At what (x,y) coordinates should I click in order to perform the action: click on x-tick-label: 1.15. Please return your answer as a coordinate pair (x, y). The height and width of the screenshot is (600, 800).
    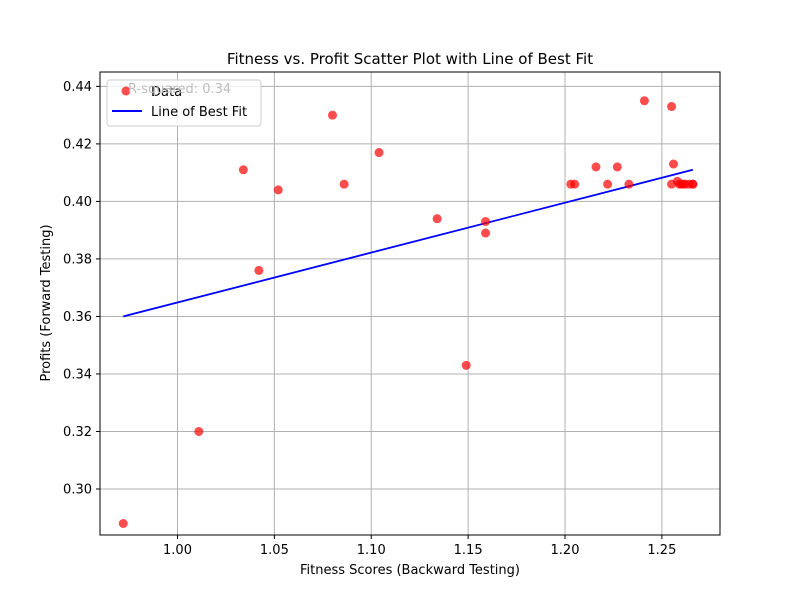
    Looking at the image, I should click on (468, 550).